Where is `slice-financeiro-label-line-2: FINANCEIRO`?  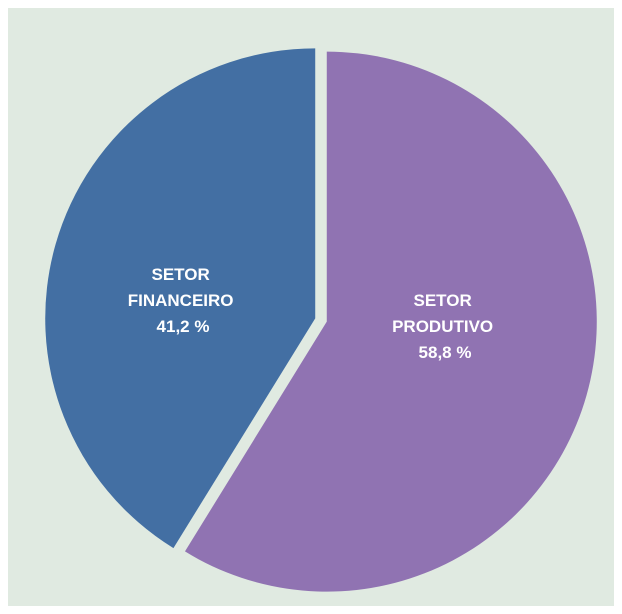
slice-financeiro-label-line-2: FINANCEIRO is located at coordinates (181, 300).